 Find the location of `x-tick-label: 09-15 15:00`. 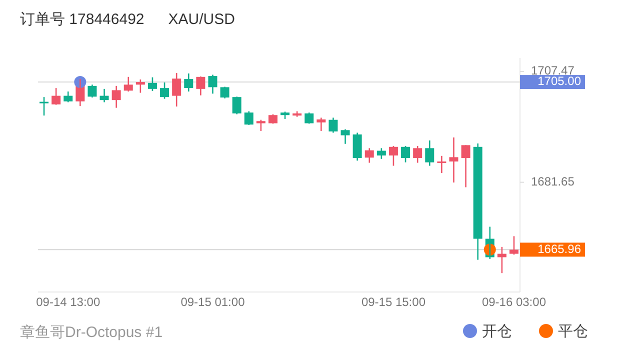

x-tick-label: 09-15 15:00 is located at coordinates (393, 302).